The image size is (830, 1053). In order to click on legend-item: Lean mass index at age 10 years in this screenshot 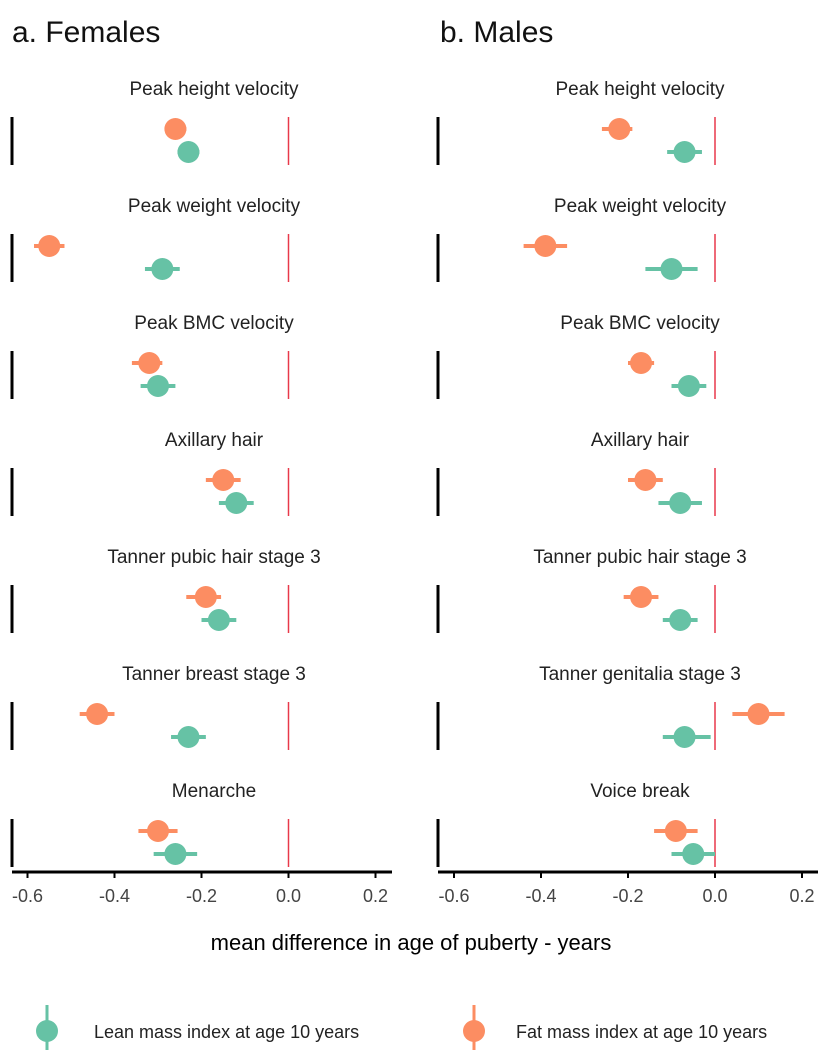, I will do `click(197, 1027)`.